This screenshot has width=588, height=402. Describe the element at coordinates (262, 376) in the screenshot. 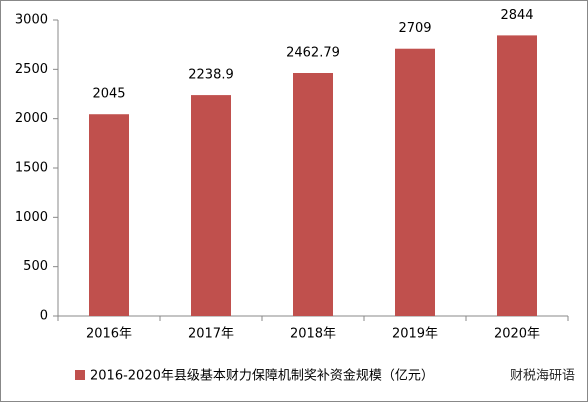

I see `legend-label: 2016-2020年县级基本财力保障机制奖补资金规模（亿元）` at that location.